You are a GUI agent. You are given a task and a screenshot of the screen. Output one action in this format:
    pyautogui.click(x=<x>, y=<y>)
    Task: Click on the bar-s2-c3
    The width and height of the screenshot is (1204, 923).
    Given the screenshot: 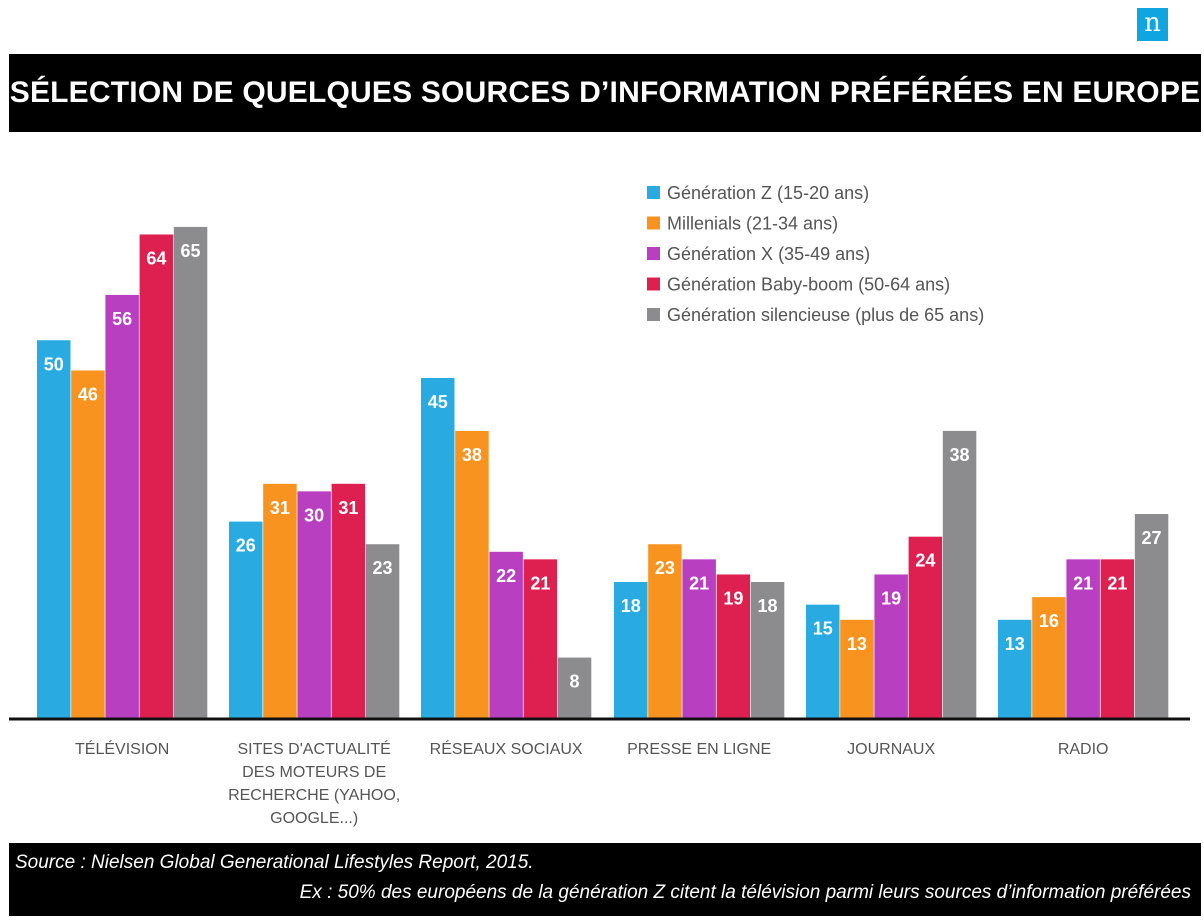 What is the action you would take?
    pyautogui.click(x=699, y=638)
    